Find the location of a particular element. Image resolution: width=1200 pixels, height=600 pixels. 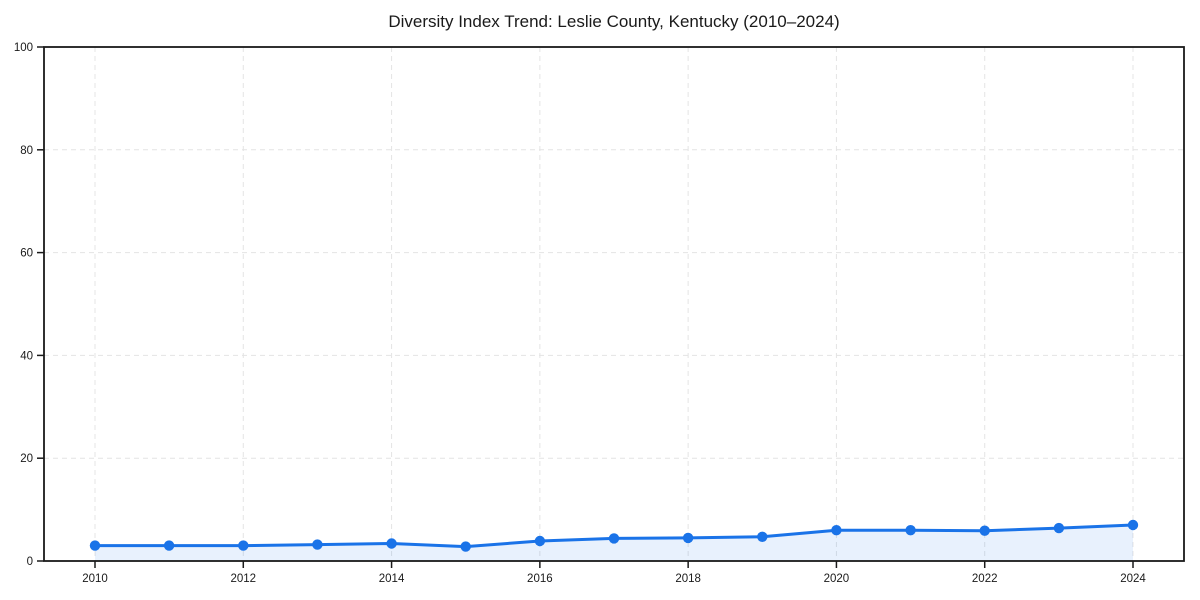

data-point-2023 is located at coordinates (1059, 528).